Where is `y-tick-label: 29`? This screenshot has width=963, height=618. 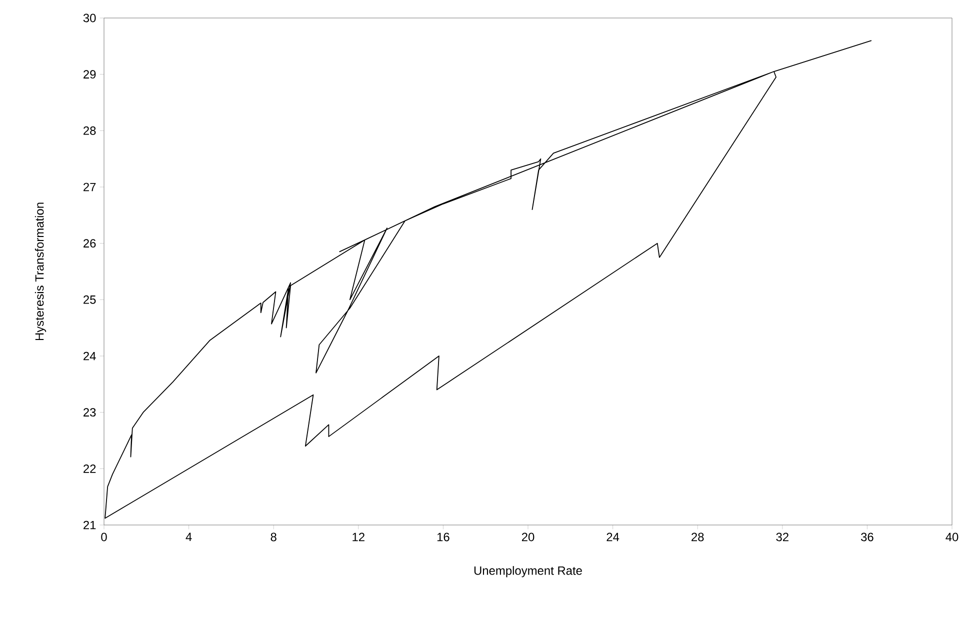 y-tick-label: 29 is located at coordinates (90, 74).